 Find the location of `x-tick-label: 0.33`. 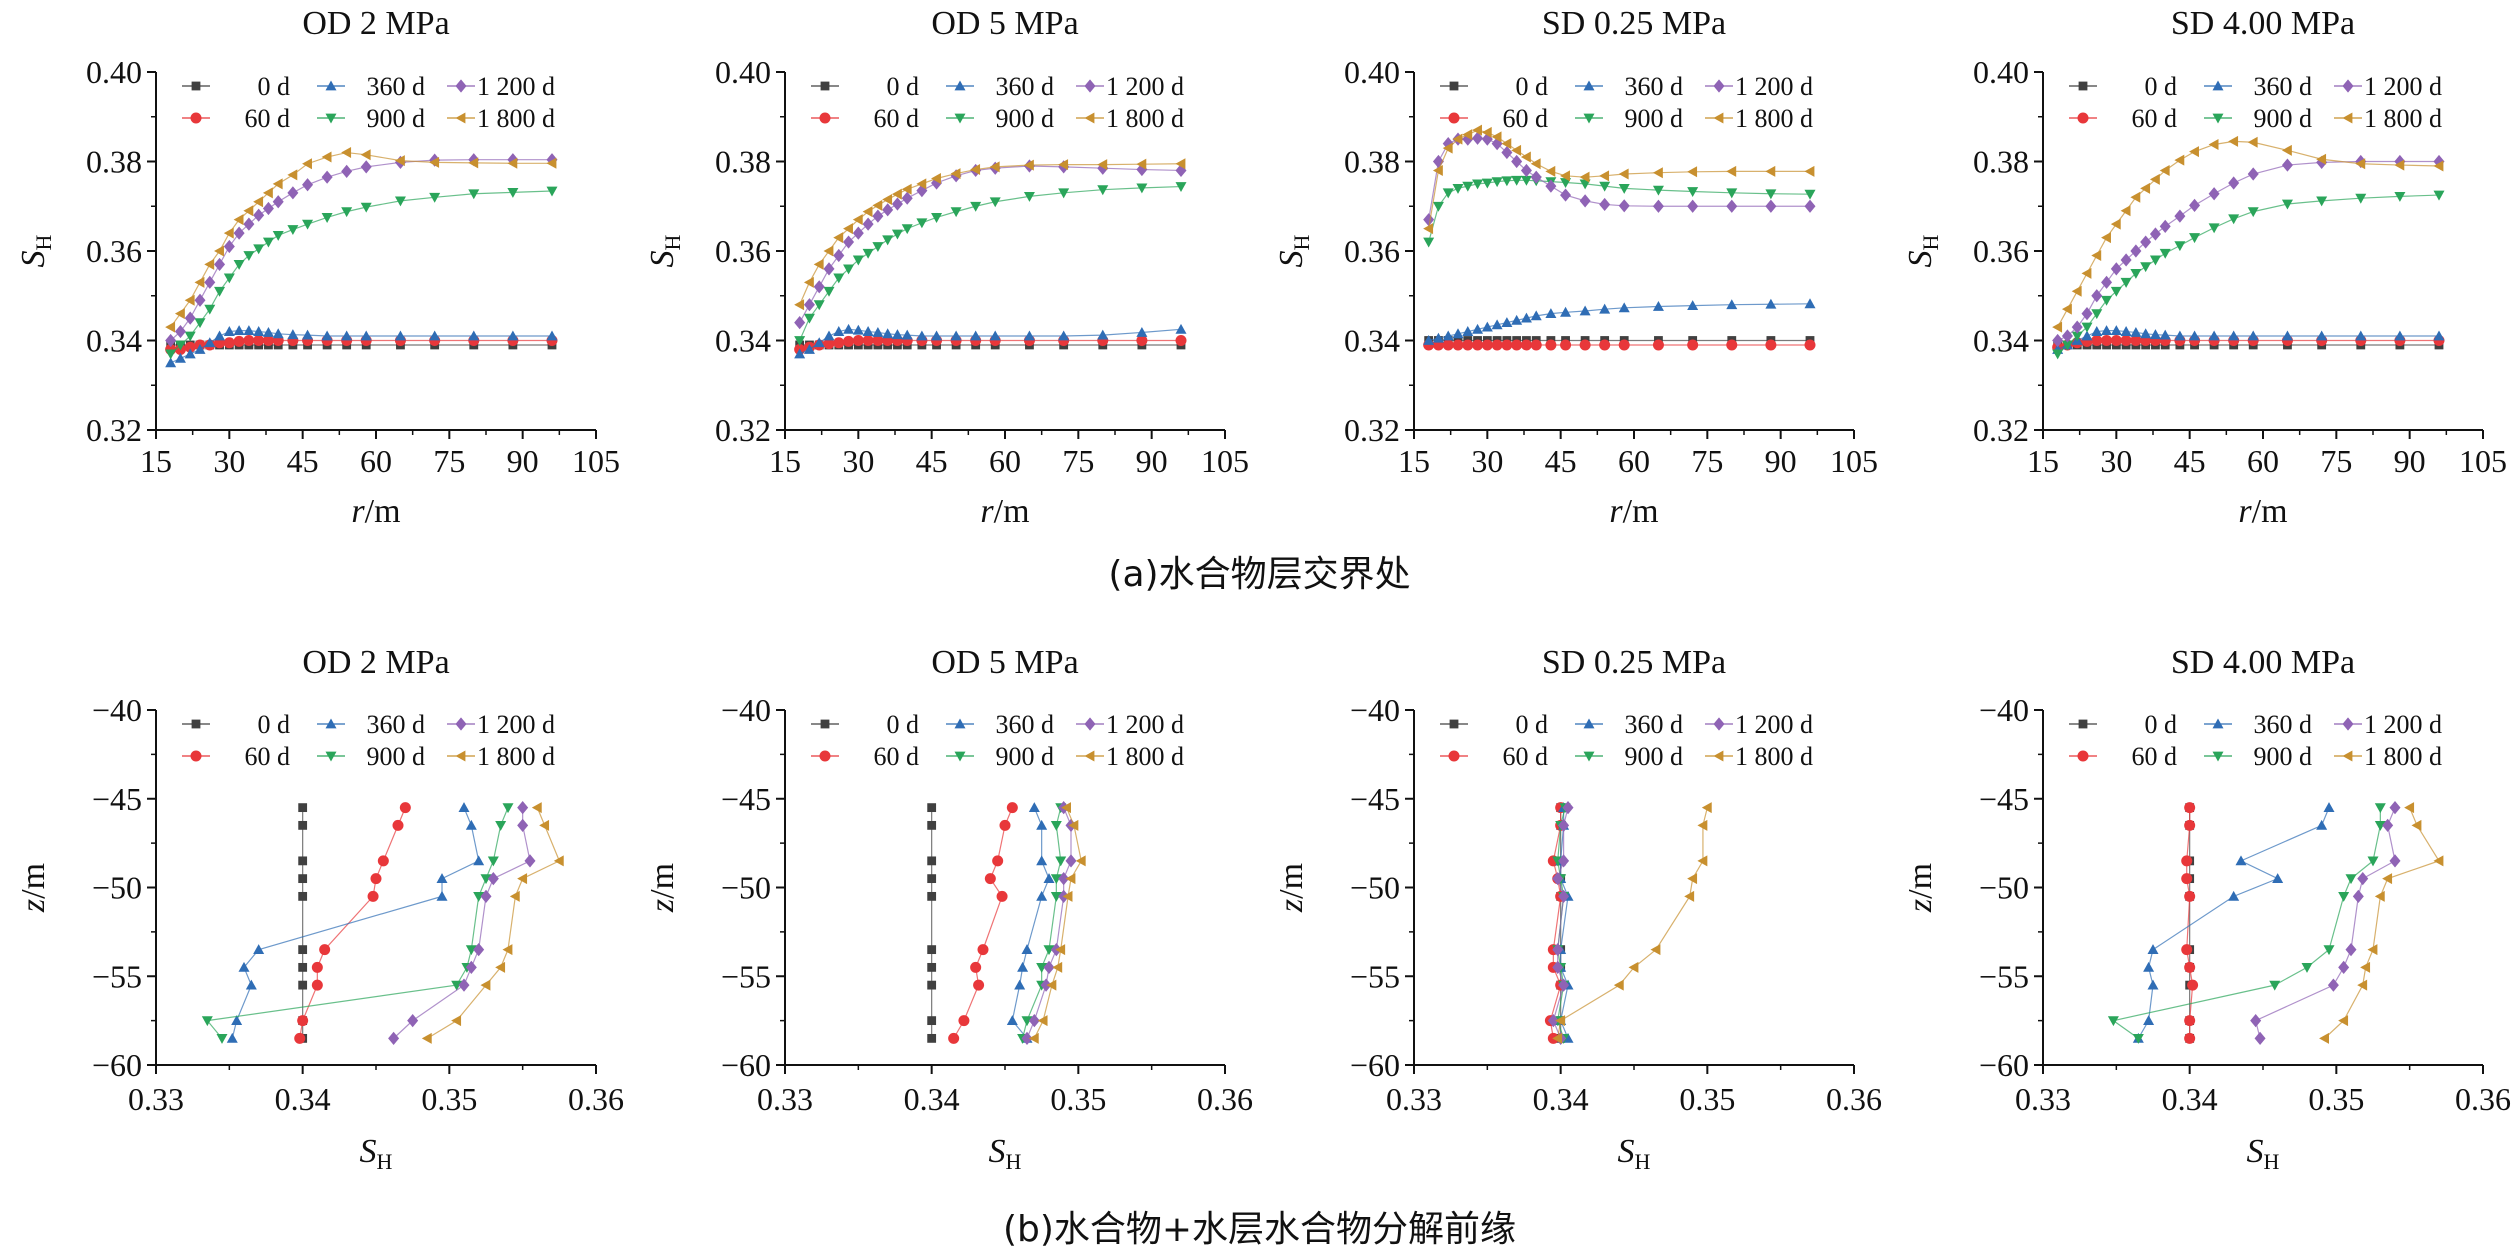

x-tick-label: 0.33 is located at coordinates (2043, 1099).